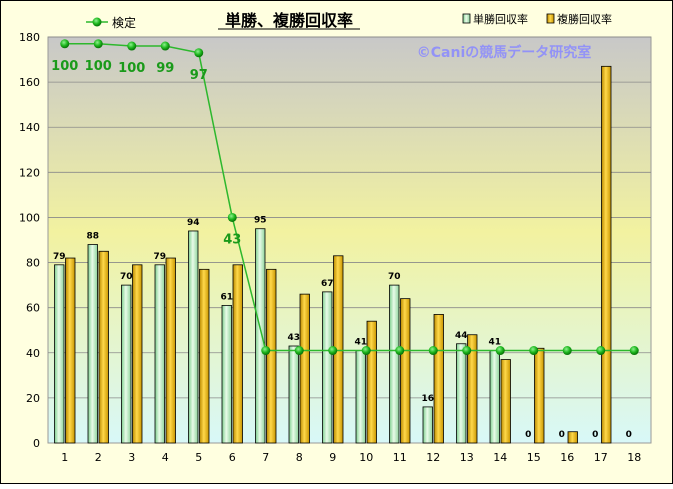 Image resolution: width=673 pixels, height=489 pixels. I want to click on legend-bar-a-label: 単勝回収率, so click(500, 19).